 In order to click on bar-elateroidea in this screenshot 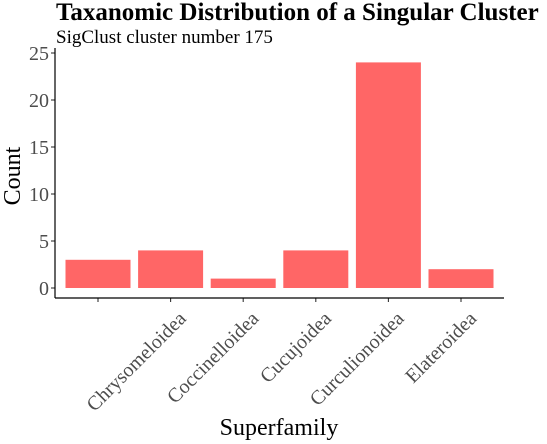, I will do `click(461, 278)`.